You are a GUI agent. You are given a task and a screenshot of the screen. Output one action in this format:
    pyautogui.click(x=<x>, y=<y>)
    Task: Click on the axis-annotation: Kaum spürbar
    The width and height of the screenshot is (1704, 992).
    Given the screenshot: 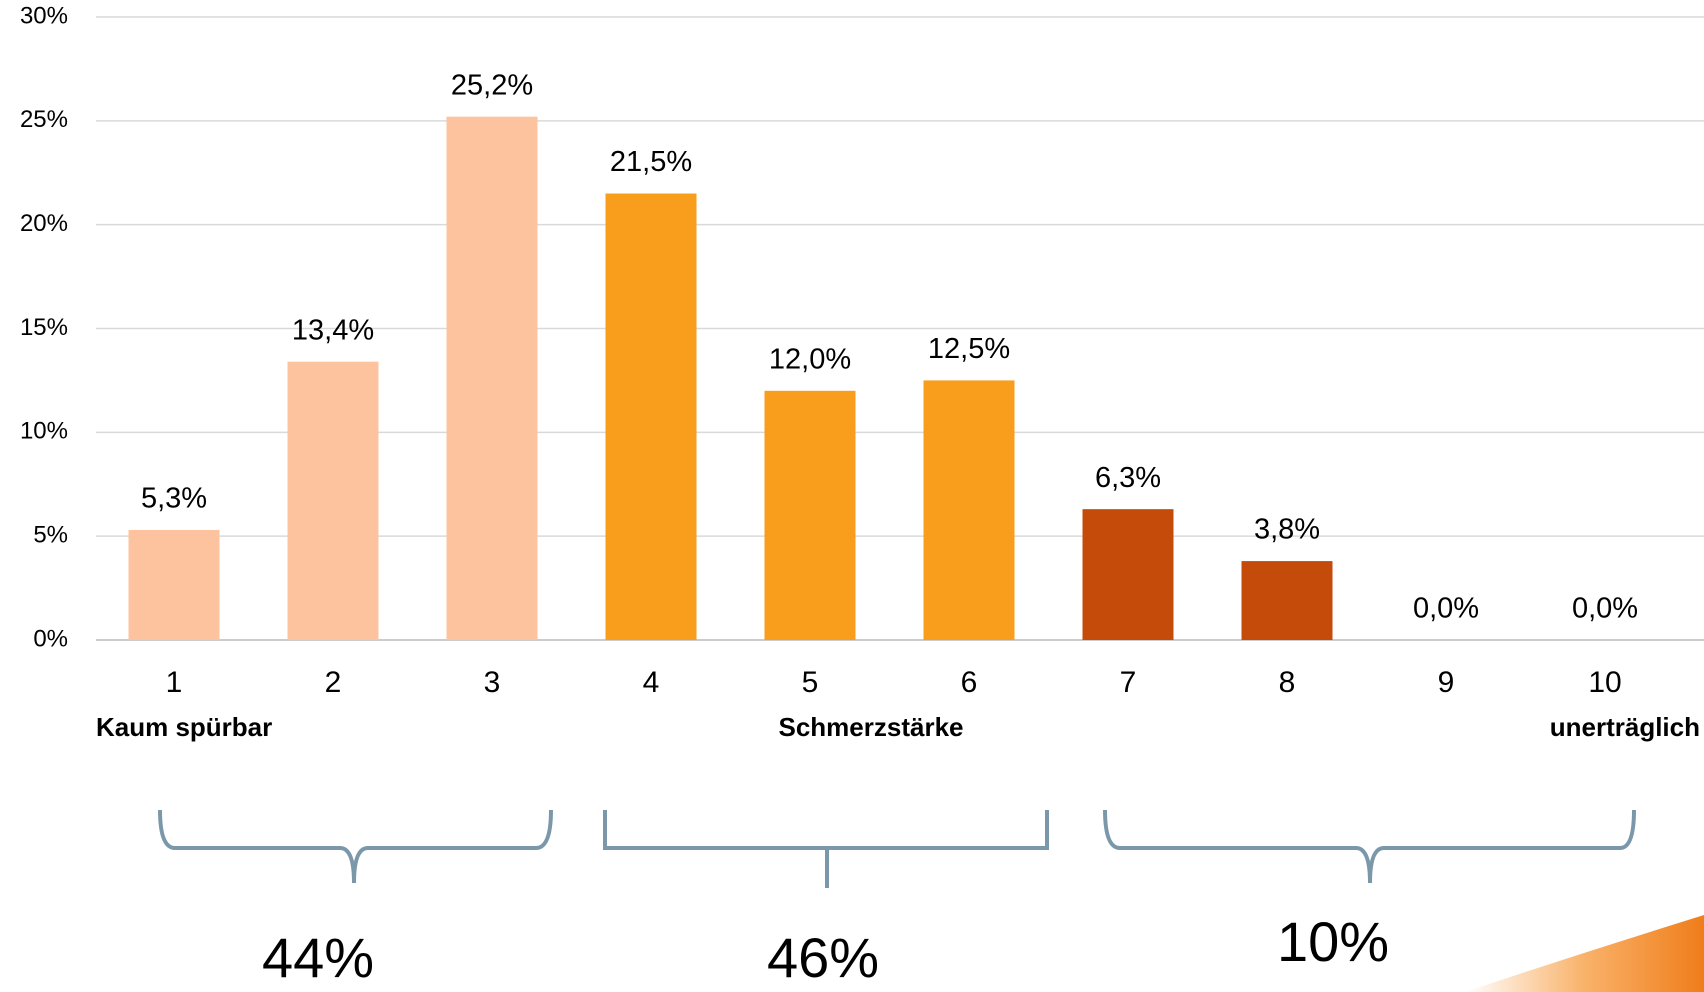 What is the action you would take?
    pyautogui.click(x=184, y=727)
    